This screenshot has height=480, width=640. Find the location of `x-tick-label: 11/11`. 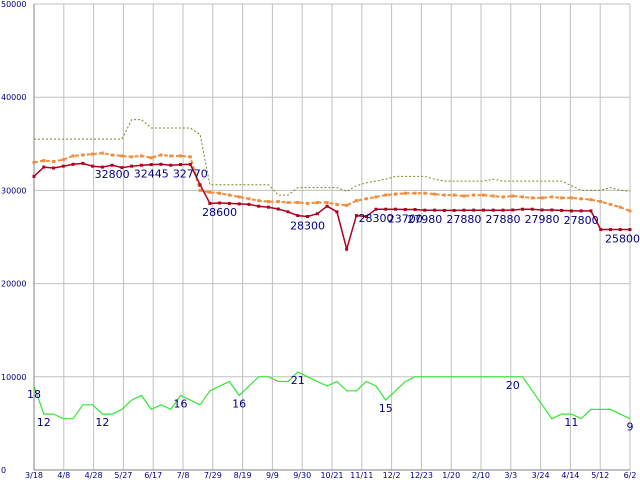

x-tick-label: 11/11 is located at coordinates (361, 475).